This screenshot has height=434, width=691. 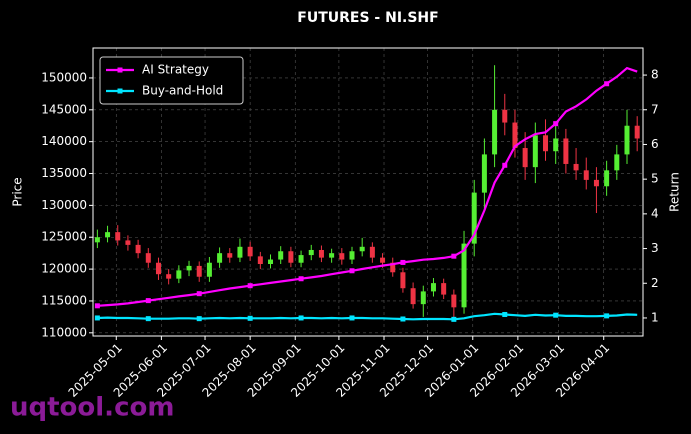 What do you see at coordinates (175, 70) in the screenshot?
I see `legend-label: AI Strategy` at bounding box center [175, 70].